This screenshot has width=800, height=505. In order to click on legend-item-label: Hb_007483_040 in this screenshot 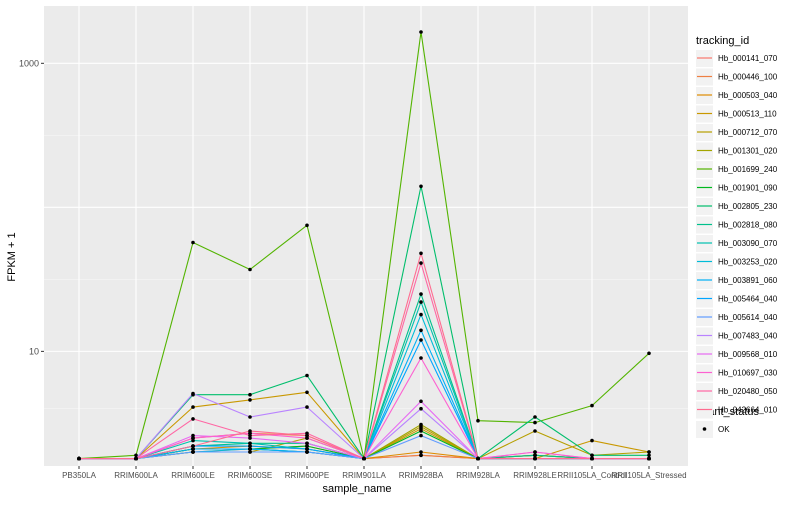, I will do `click(748, 336)`.